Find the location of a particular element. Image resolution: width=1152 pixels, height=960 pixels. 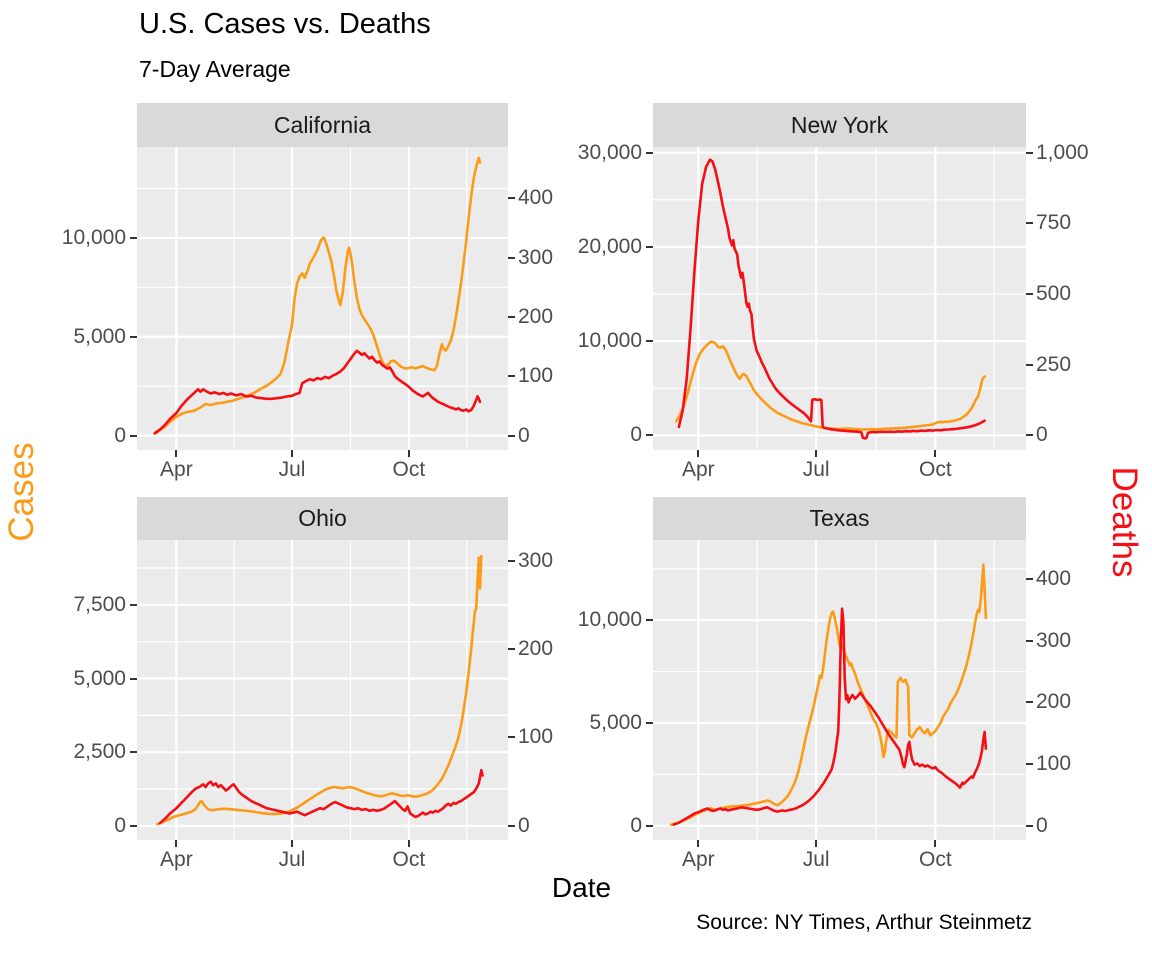

facet-panel-new-york: New York is located at coordinates (839, 276).